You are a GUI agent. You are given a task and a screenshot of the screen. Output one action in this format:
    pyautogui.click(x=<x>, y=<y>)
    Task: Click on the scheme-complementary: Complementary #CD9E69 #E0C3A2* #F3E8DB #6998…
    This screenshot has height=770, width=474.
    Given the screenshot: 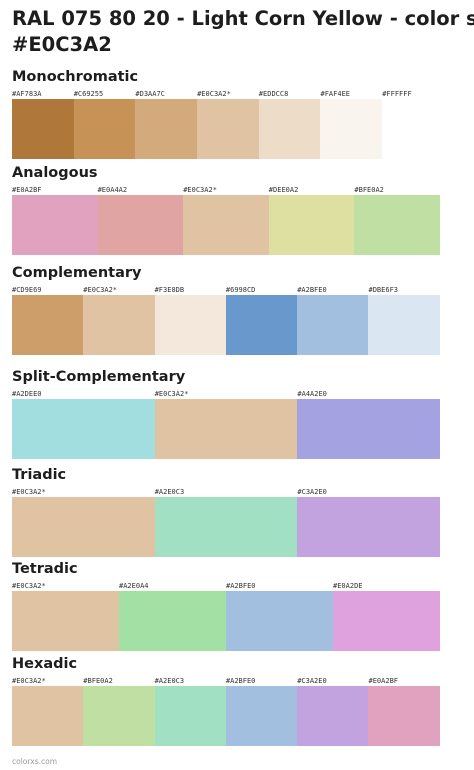 What is the action you would take?
    pyautogui.click(x=226, y=309)
    